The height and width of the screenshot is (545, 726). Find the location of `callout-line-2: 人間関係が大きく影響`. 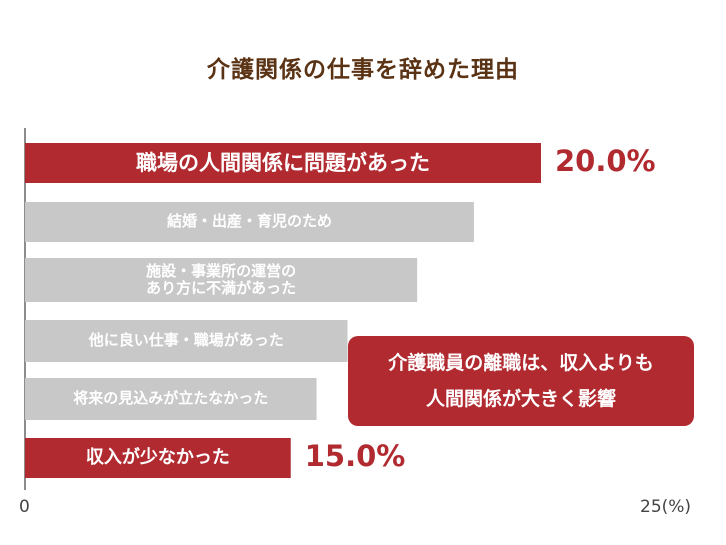

callout-line-2: 人間関係が大きく影響 is located at coordinates (520, 399).